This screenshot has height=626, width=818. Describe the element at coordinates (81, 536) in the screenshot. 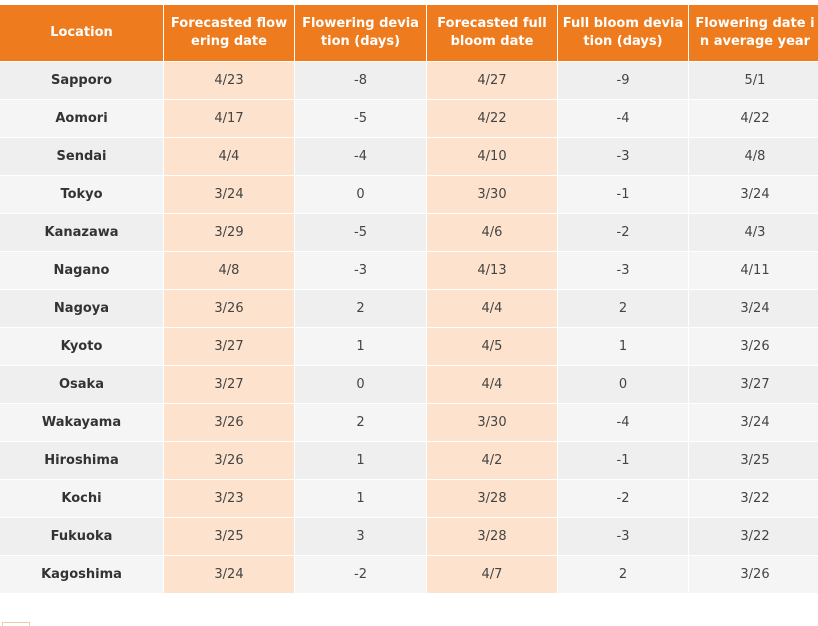

I see `table-cell: Fukuoka` at that location.